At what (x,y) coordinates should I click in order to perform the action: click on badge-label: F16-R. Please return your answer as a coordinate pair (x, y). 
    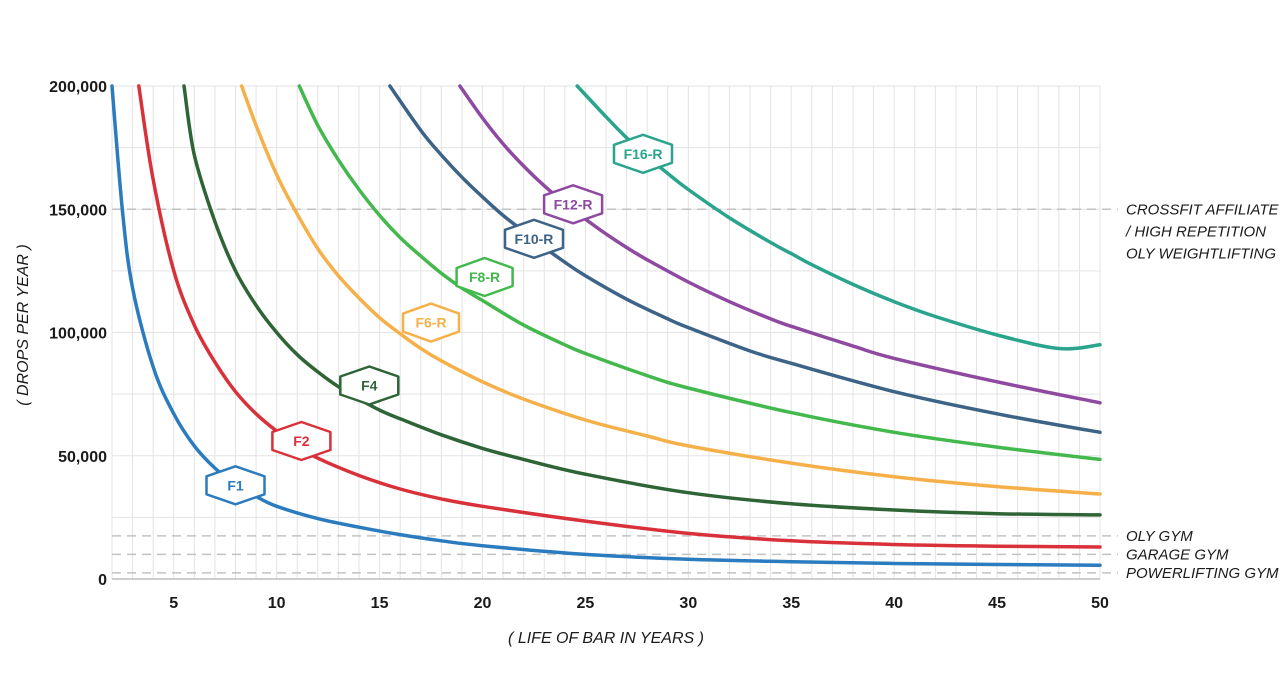
    Looking at the image, I should click on (643, 154).